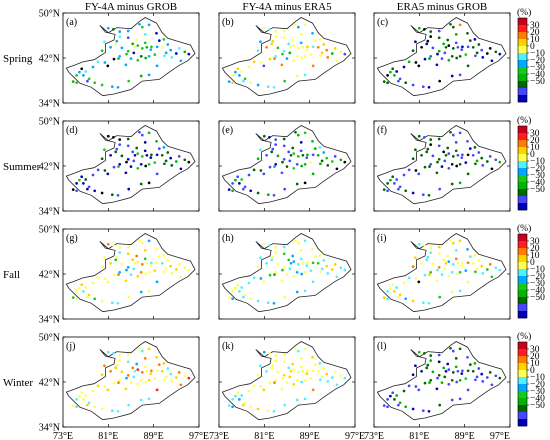 Image resolution: width=550 pixels, height=440 pixels. Describe the element at coordinates (524, 120) in the screenshot. I see `colorbar-unit: (%)` at that location.